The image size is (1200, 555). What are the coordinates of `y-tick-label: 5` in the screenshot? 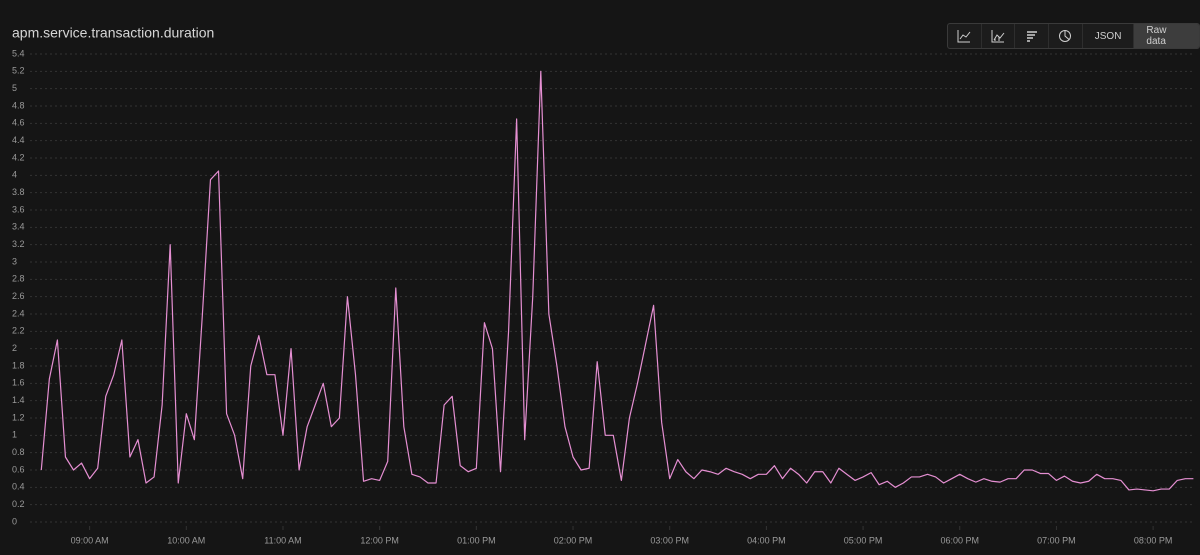 It's located at (14, 88).